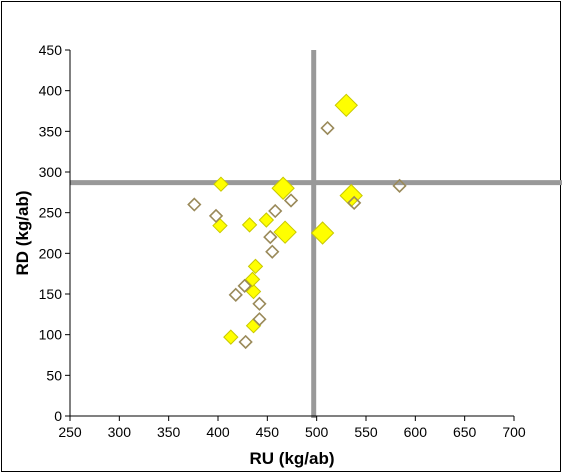 This screenshot has height=474, width=563. I want to click on x-tick-label: 600, so click(416, 432).